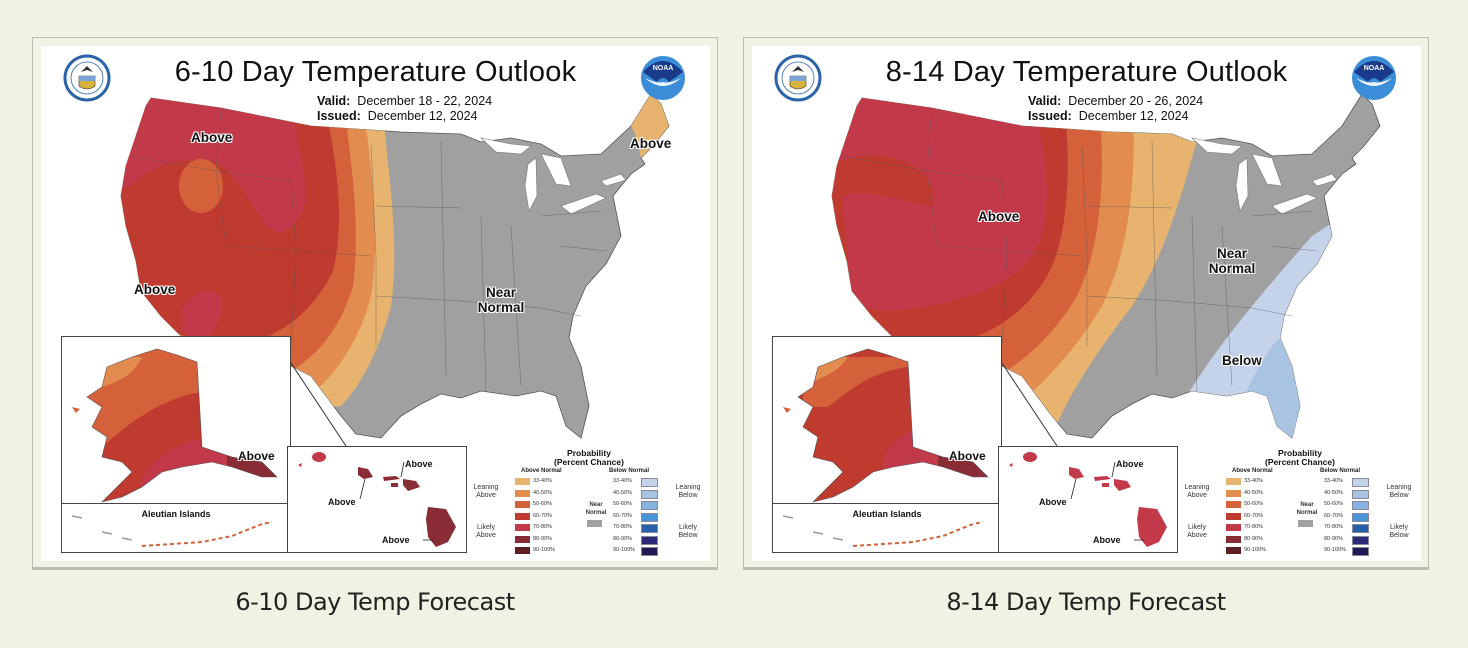  I want to click on noaa-logo-icon: NOAA, so click(663, 78).